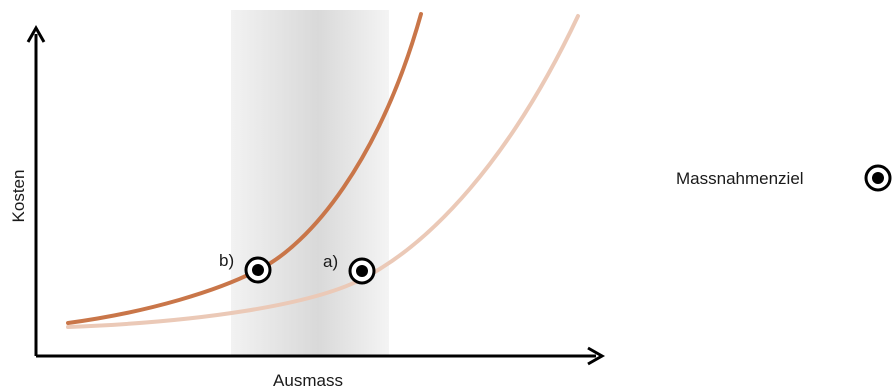 The width and height of the screenshot is (894, 390). What do you see at coordinates (330, 261) in the screenshot?
I see `point-label-a: a)` at bounding box center [330, 261].